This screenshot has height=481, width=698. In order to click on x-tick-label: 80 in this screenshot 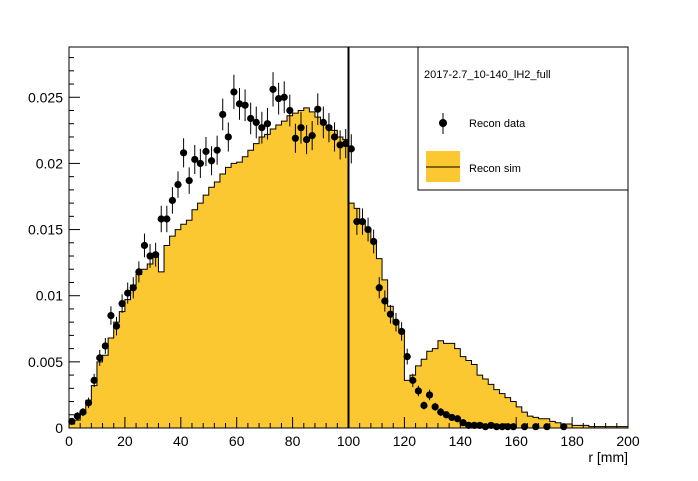, I will do `click(293, 441)`.